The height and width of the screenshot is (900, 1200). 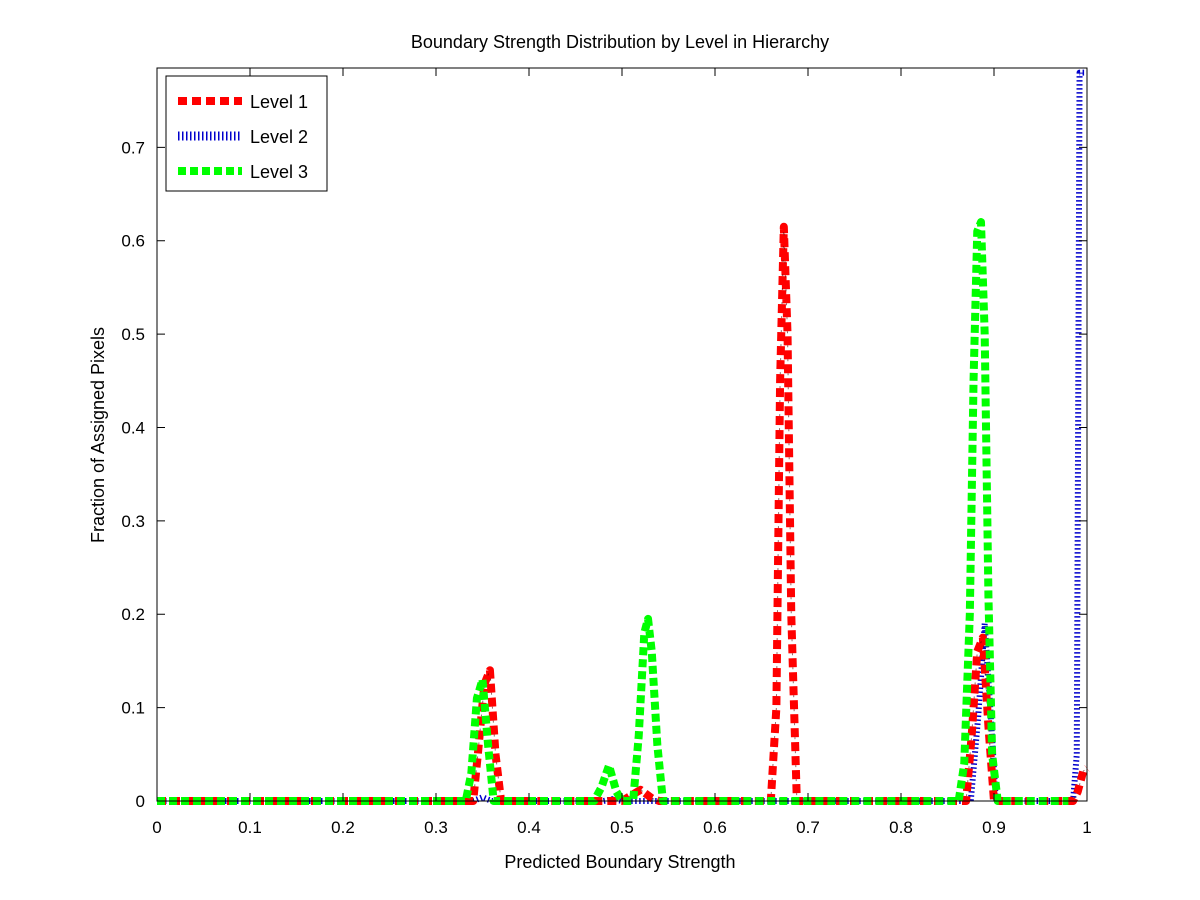 I want to click on y-tick-label: 0.1, so click(x=133, y=708).